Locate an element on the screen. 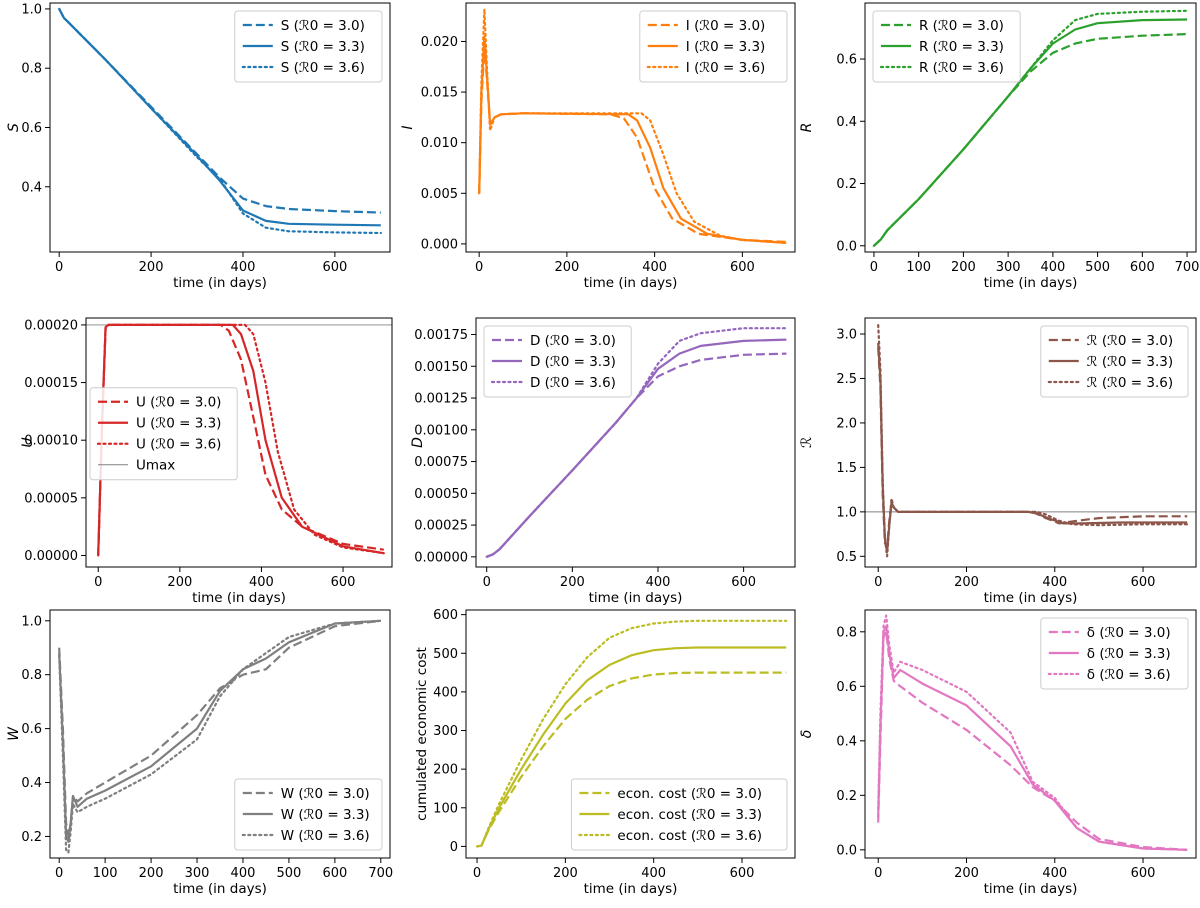 The image size is (1200, 908). legend-label: U (ℛ0 = 3.0) is located at coordinates (178, 403).